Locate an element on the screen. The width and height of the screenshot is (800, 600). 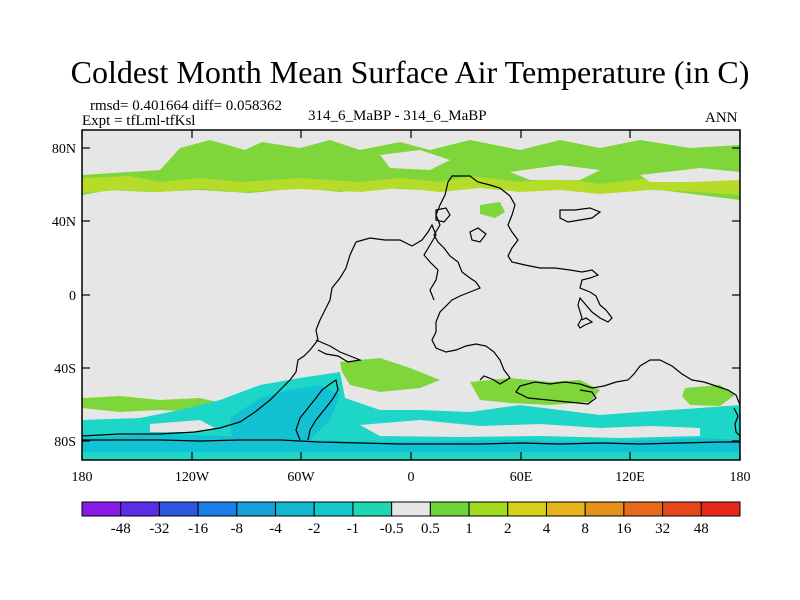
colorbar-label: -4 is located at coordinates (275, 529).